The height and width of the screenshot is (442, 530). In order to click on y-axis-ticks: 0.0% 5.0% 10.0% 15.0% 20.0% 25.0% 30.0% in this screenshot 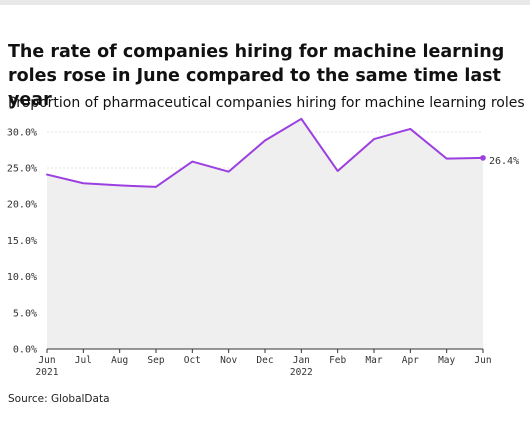, I will do `click(22, 241)`.